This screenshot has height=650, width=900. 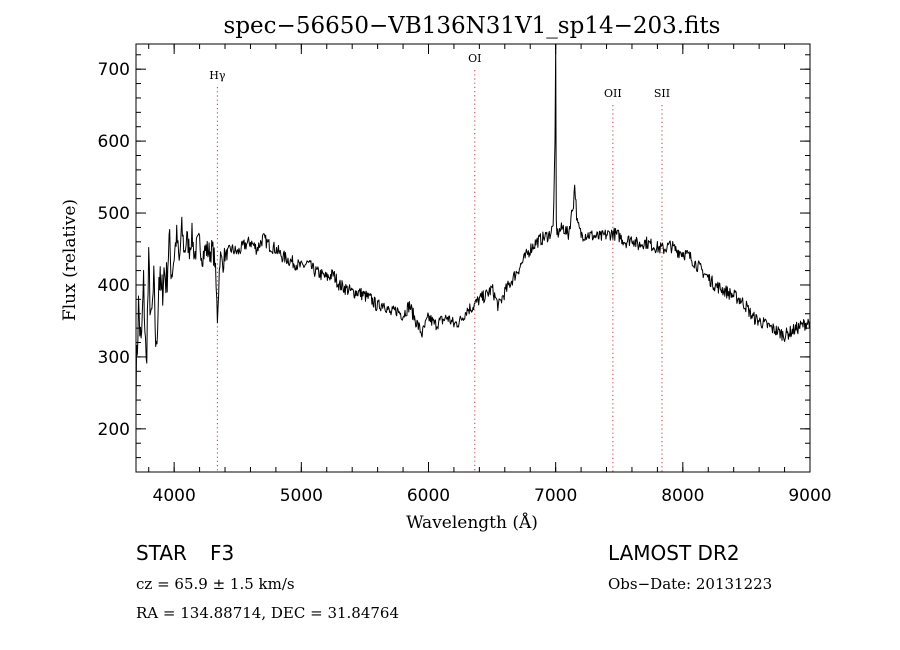 I want to click on chart-title: spec−56650−VB136N31V1_sp14−203.fits, so click(x=472, y=26).